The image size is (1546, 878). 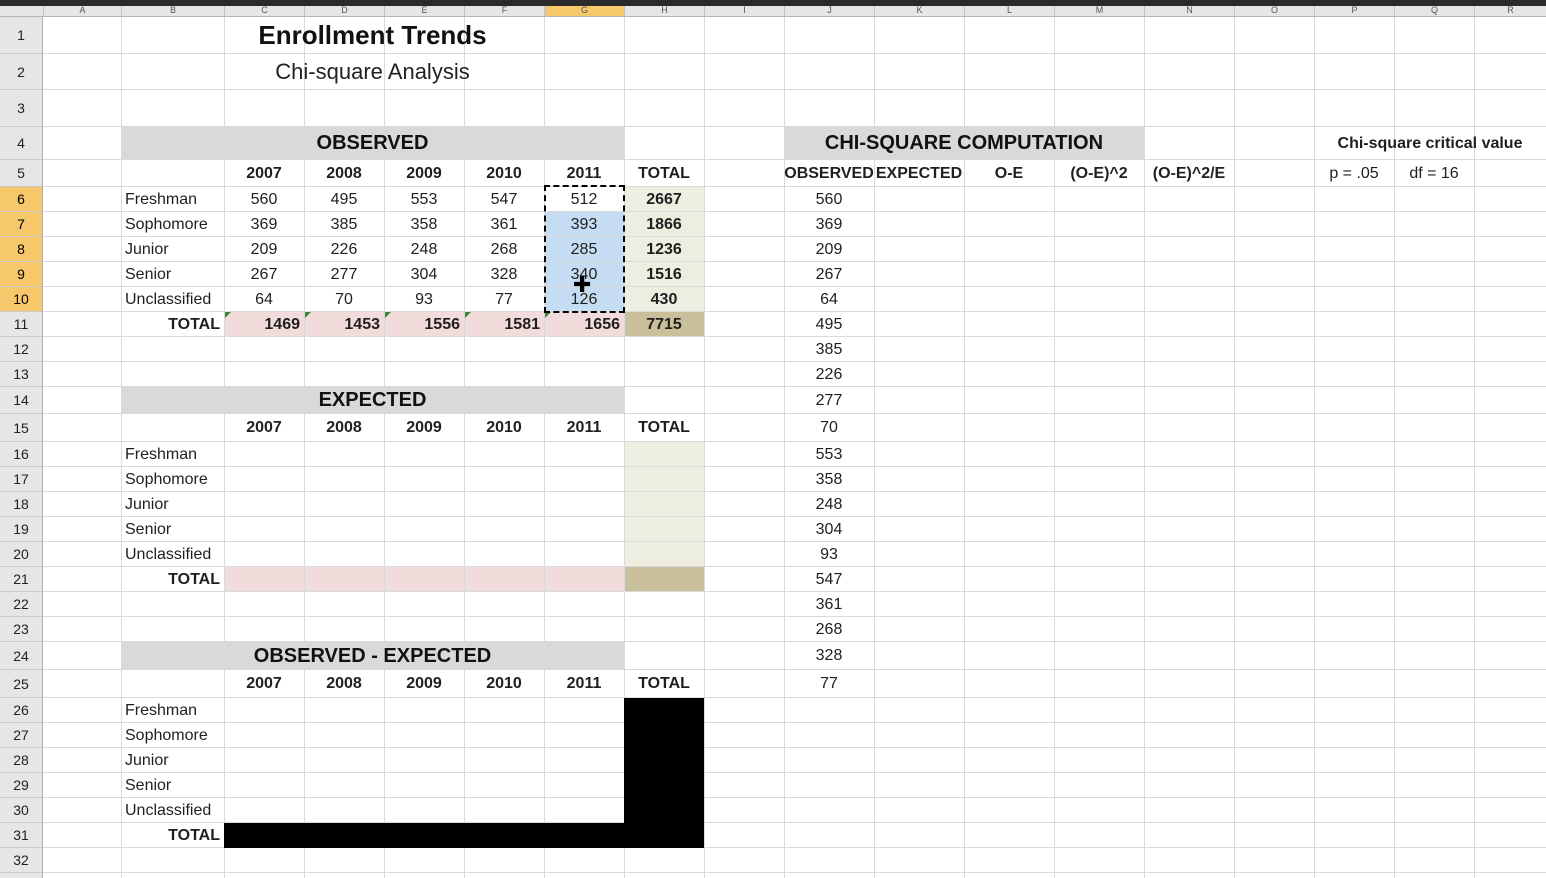 I want to click on row-header-24: 24, so click(x=21, y=656).